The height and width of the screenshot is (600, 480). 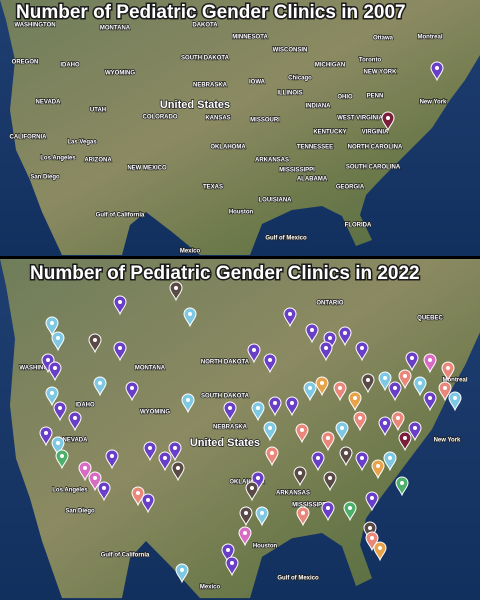 What do you see at coordinates (383, 39) in the screenshot?
I see `map-label: Ottawa` at bounding box center [383, 39].